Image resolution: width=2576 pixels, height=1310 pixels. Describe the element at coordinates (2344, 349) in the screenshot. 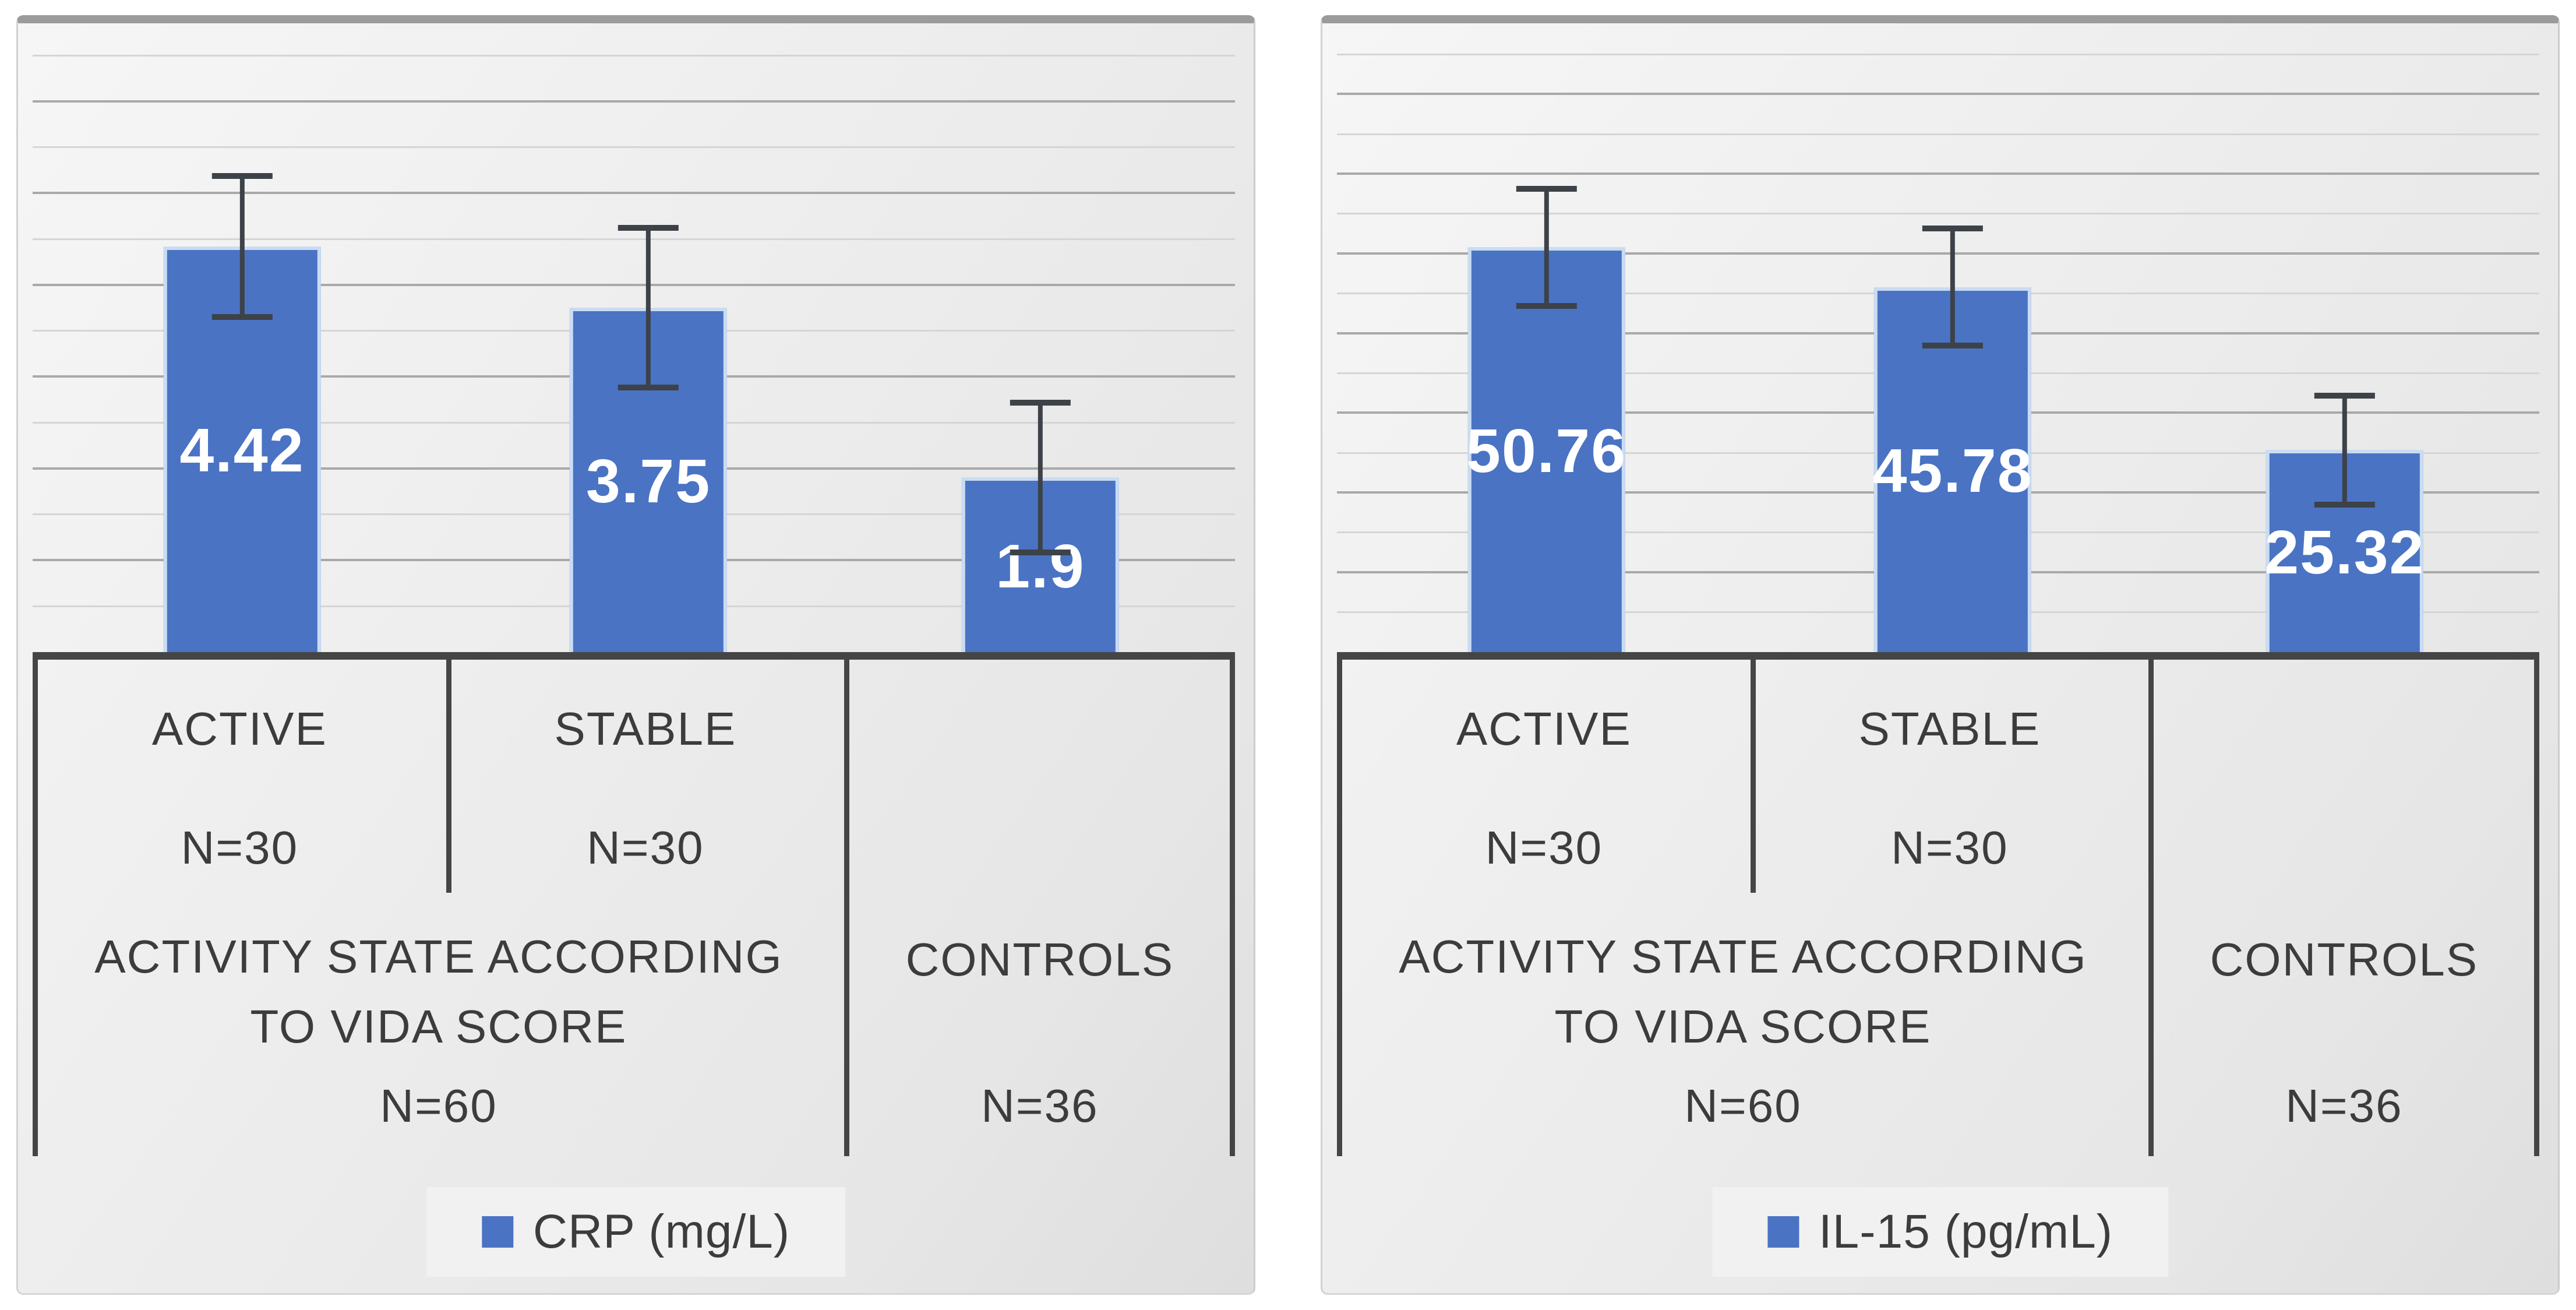

I see `il15-bar-slot-controls: 25.32` at that location.